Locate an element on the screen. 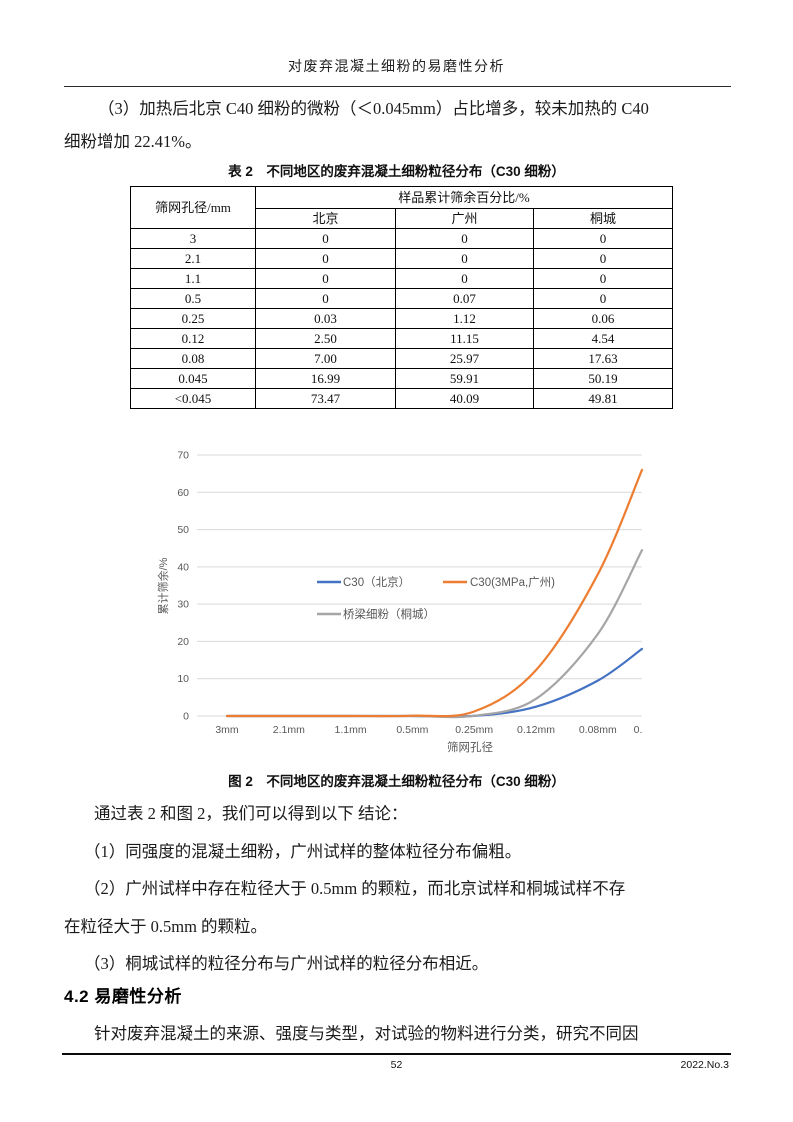  y-tick-label: 30 is located at coordinates (183, 605).